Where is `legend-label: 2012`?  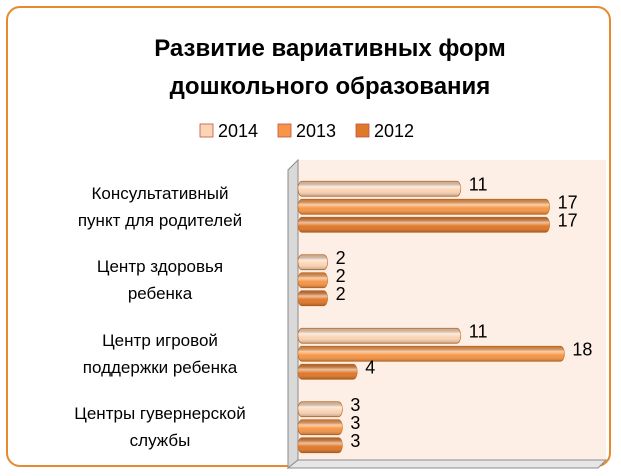
legend-label: 2012 is located at coordinates (394, 131).